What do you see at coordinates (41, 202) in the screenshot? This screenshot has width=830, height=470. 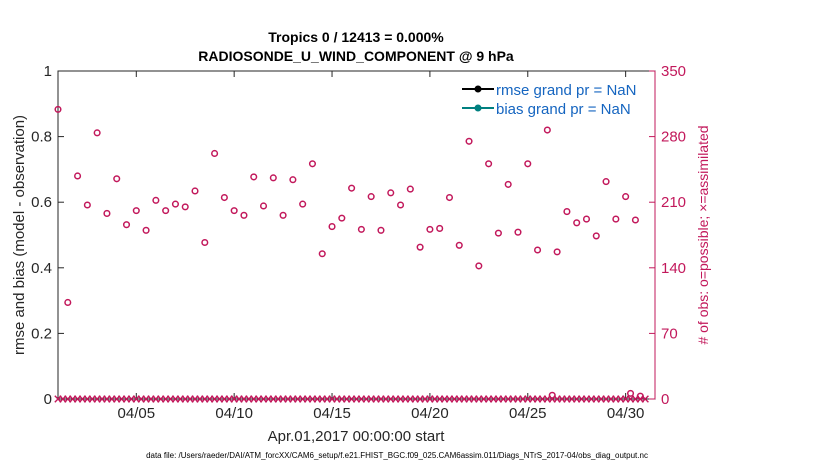 I see `left-tick-label: 0.6` at bounding box center [41, 202].